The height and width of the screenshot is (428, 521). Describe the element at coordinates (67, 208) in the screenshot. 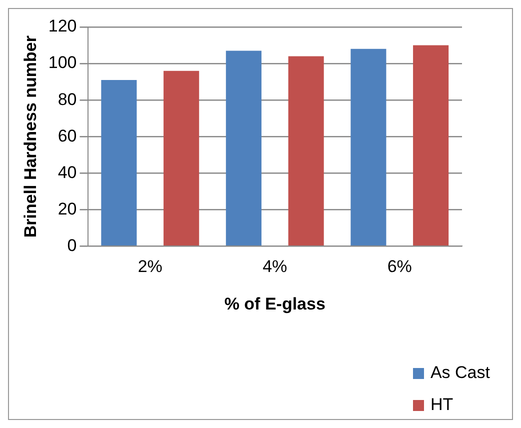

I see `y-tick-label: 20` at that location.